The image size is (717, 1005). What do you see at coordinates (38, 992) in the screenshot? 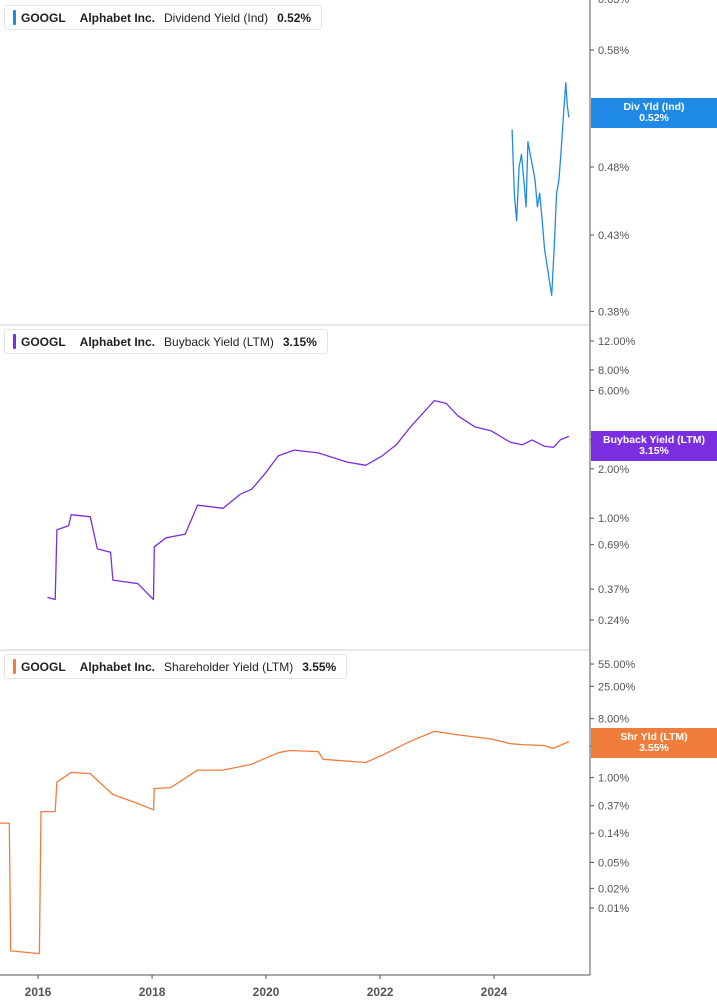
I see `x-tick-label: 2016` at bounding box center [38, 992].